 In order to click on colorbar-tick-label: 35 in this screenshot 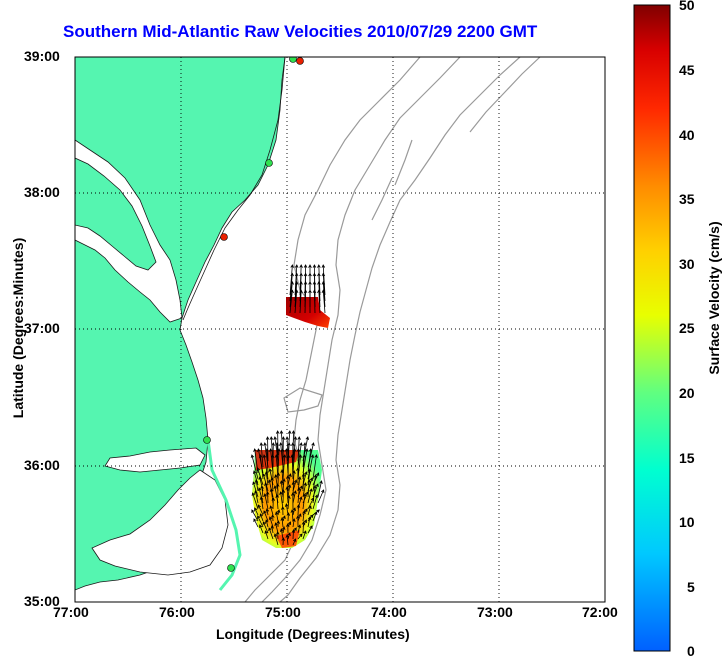, I will do `click(687, 199)`.